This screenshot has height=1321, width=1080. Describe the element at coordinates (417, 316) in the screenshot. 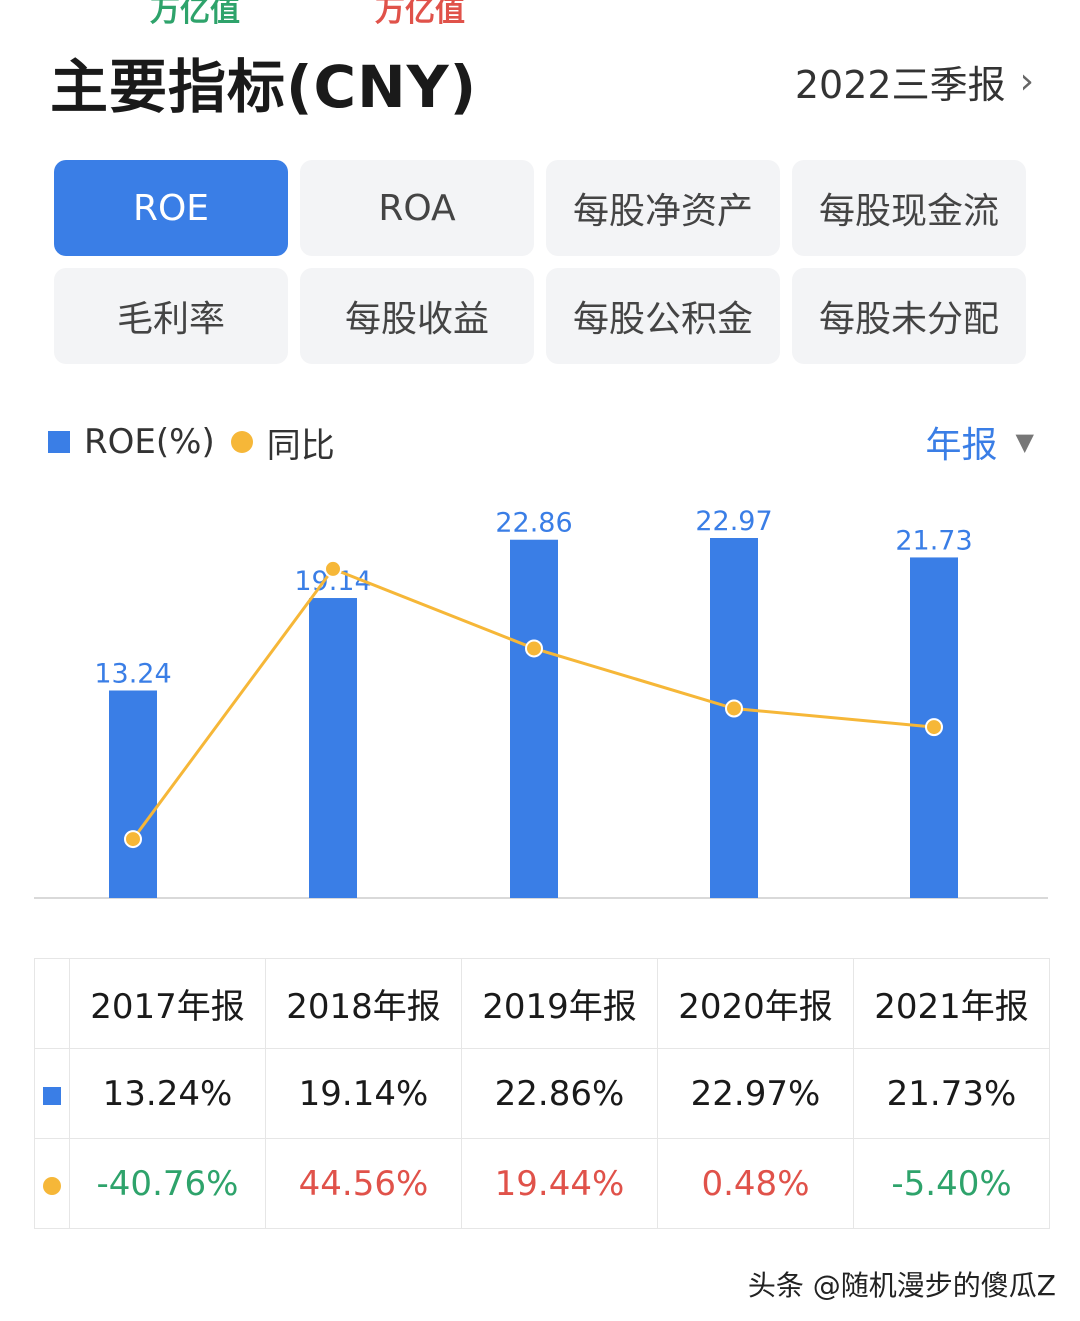

I see `tab-eps: 每股收益` at that location.